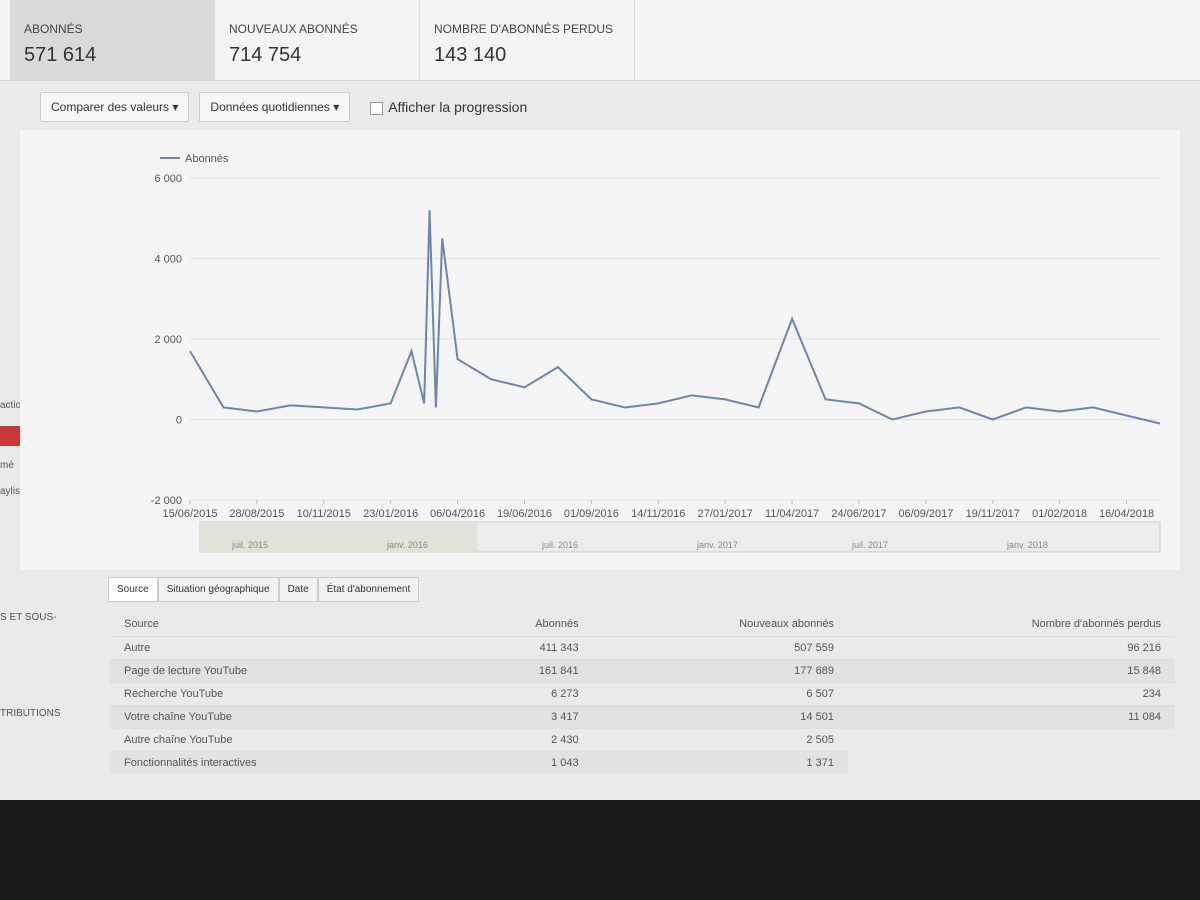  Describe the element at coordinates (293, 29) in the screenshot. I see `metric-label: NOUVEAUX ABONNÉS` at that location.